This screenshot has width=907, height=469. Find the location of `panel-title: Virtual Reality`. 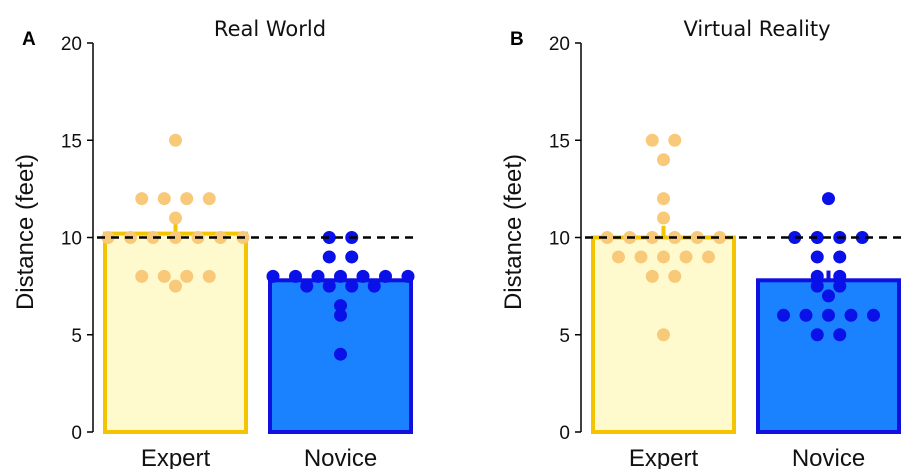

panel-title: Virtual Reality is located at coordinates (756, 29).